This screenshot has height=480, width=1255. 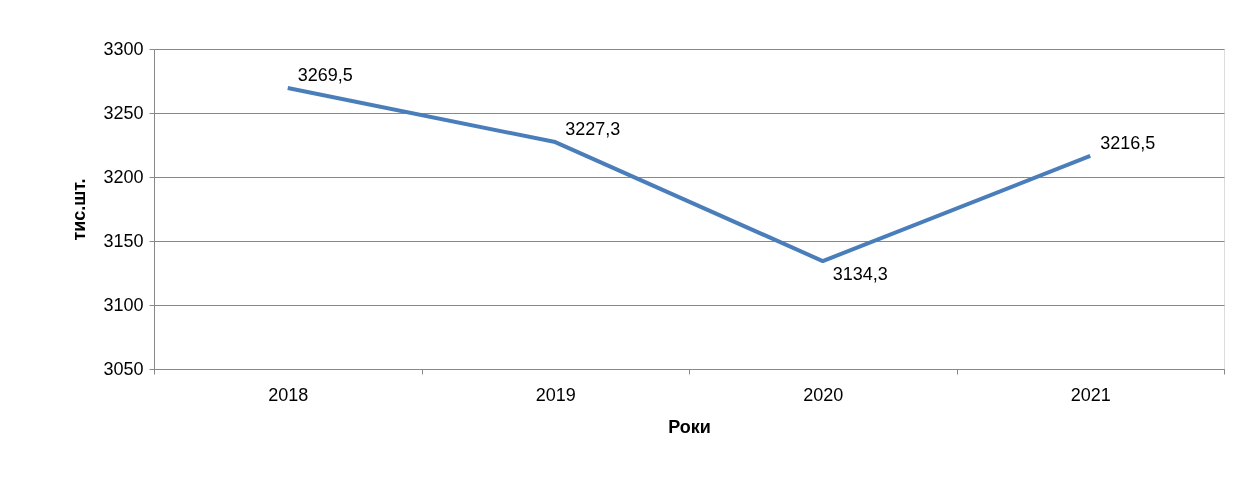 What do you see at coordinates (79, 209) in the screenshot?
I see `y-axis-title: тис.шт.` at bounding box center [79, 209].